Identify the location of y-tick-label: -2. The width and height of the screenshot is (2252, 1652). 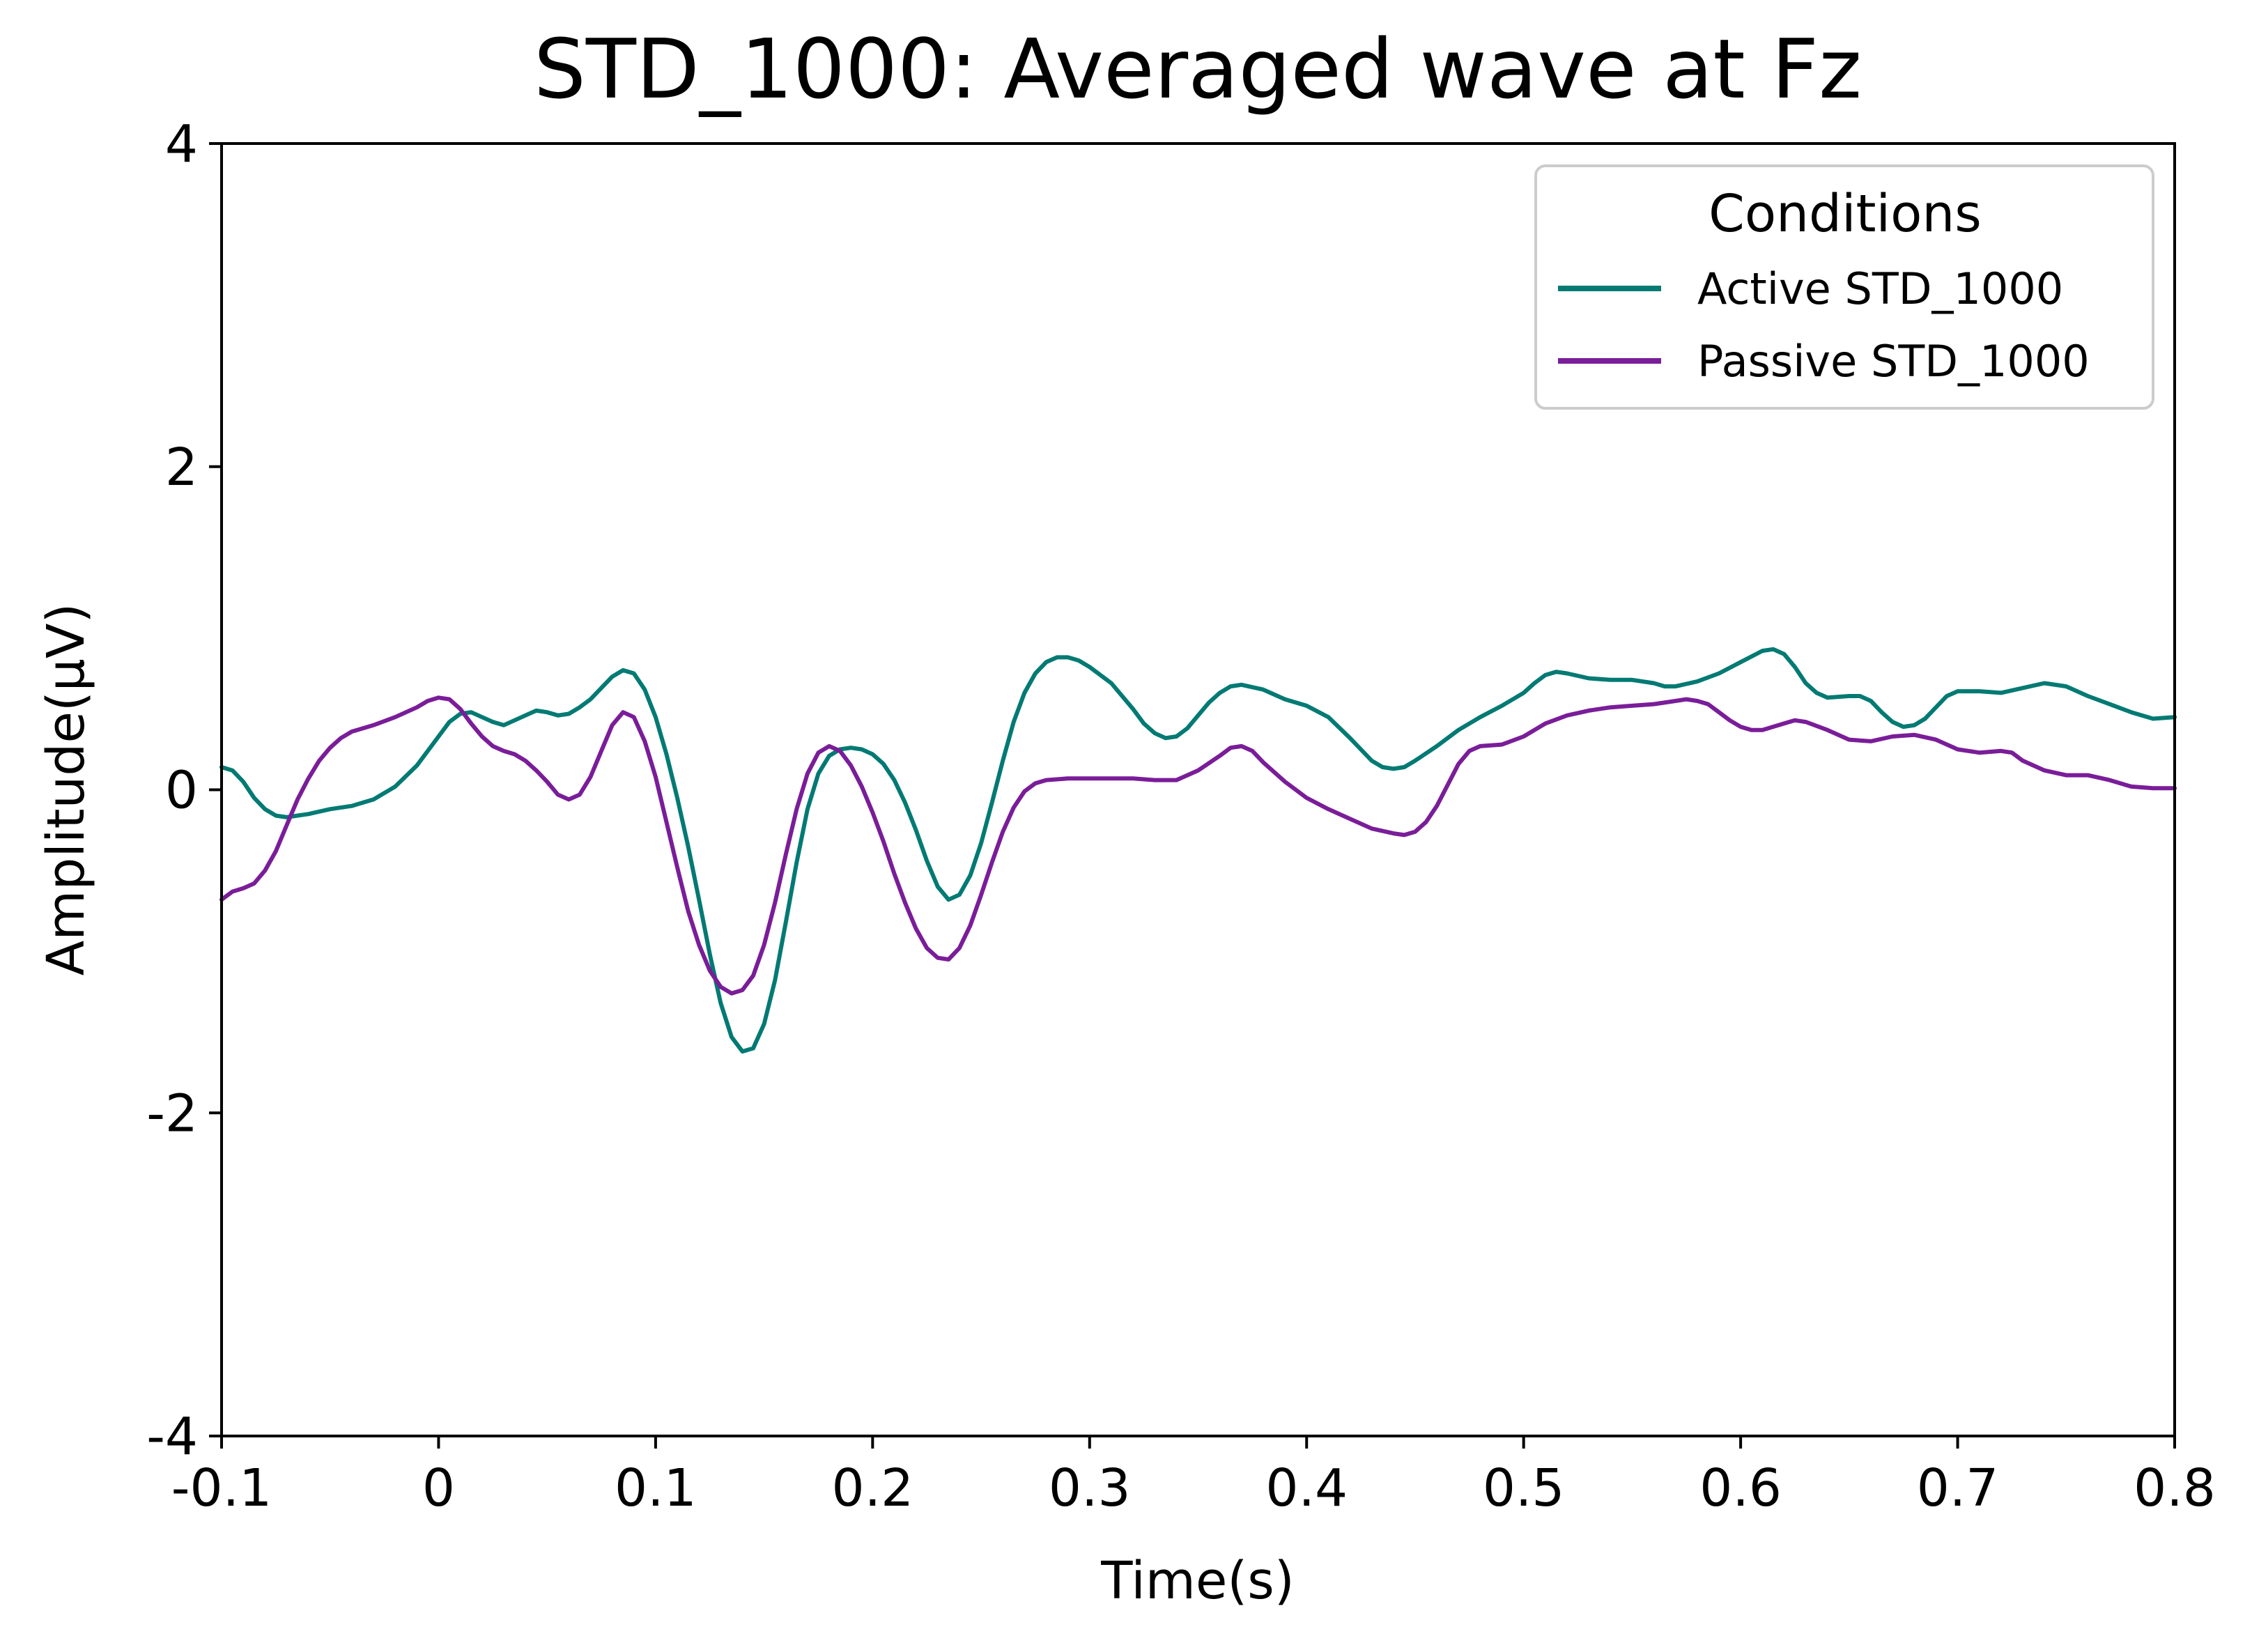
(172, 1113).